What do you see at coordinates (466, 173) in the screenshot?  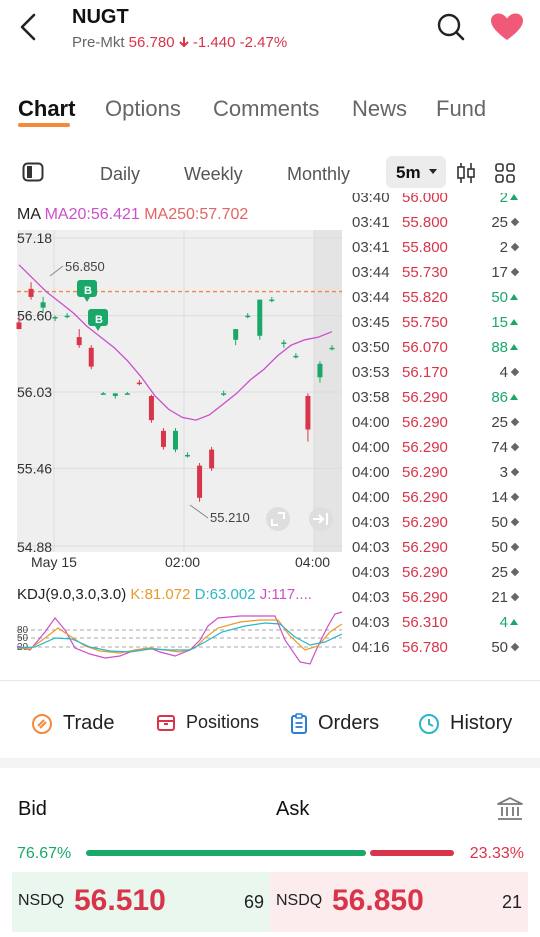 I see `candlestick-icon` at bounding box center [466, 173].